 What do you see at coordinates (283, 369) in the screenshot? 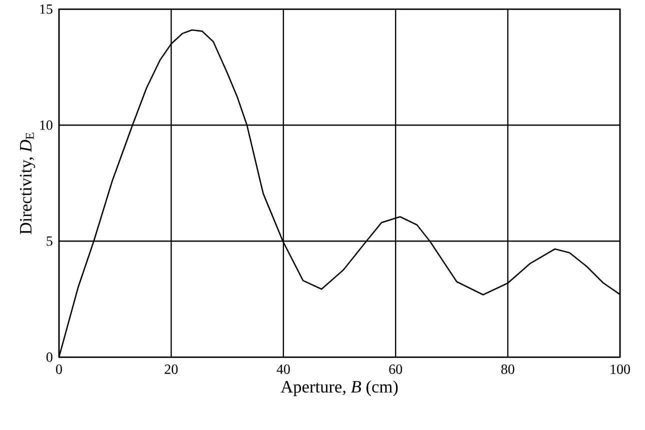
I see `x-tick-label: 40` at bounding box center [283, 369].